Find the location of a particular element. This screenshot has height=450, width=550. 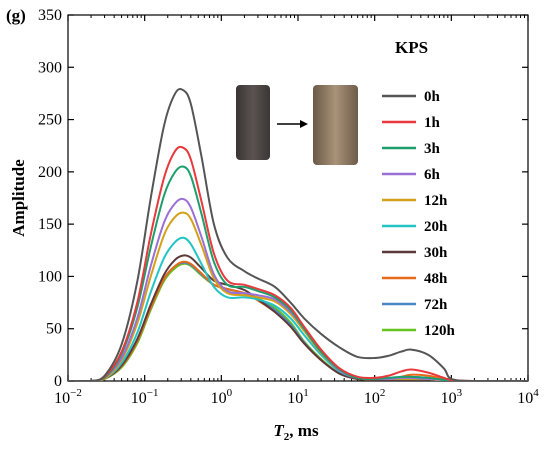

y-axis-title: Amplitude is located at coordinates (18, 198).